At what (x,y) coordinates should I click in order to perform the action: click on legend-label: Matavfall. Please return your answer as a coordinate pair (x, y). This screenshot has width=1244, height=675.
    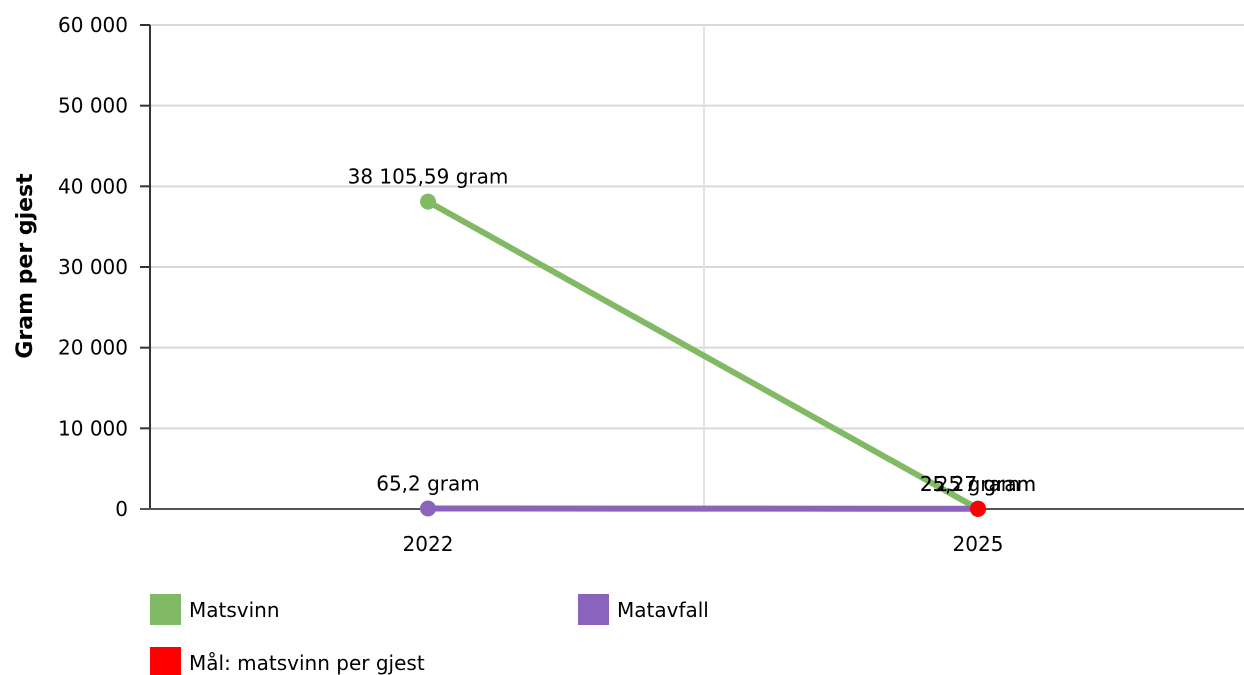
    Looking at the image, I should click on (663, 610).